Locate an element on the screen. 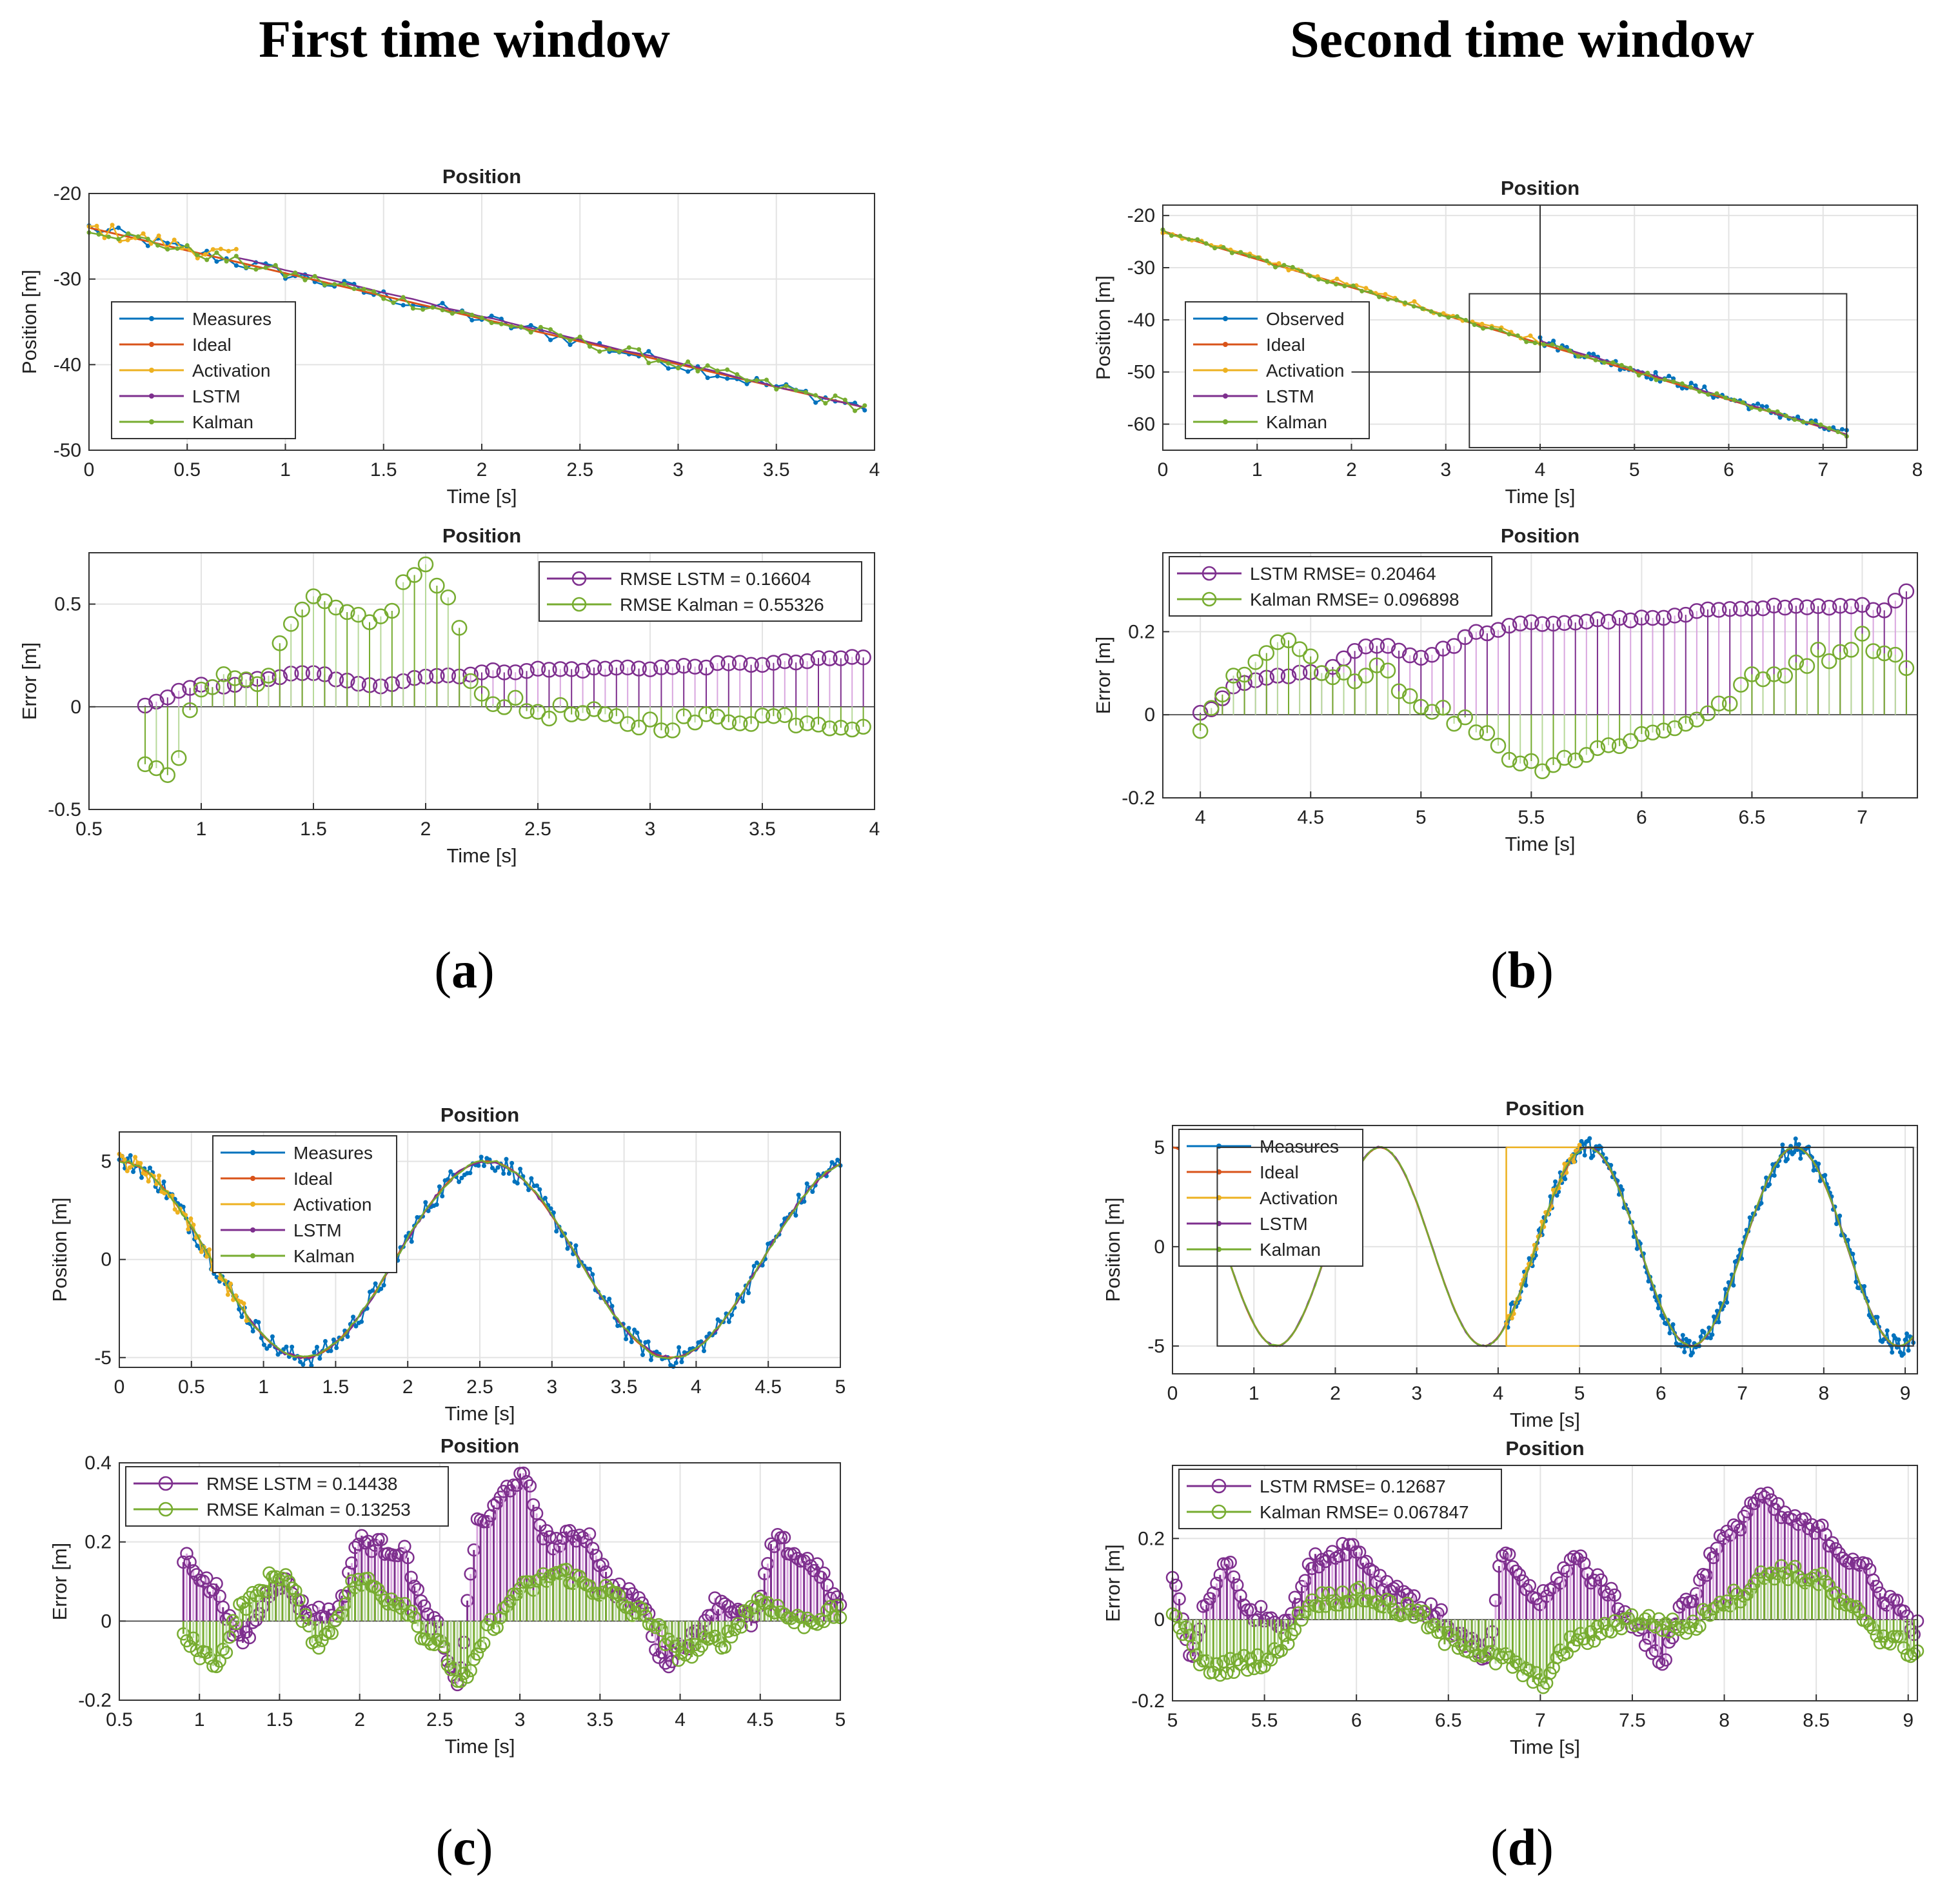 The image size is (1949, 1904). y-axis-label: Error [m] is located at coordinates (29, 681).